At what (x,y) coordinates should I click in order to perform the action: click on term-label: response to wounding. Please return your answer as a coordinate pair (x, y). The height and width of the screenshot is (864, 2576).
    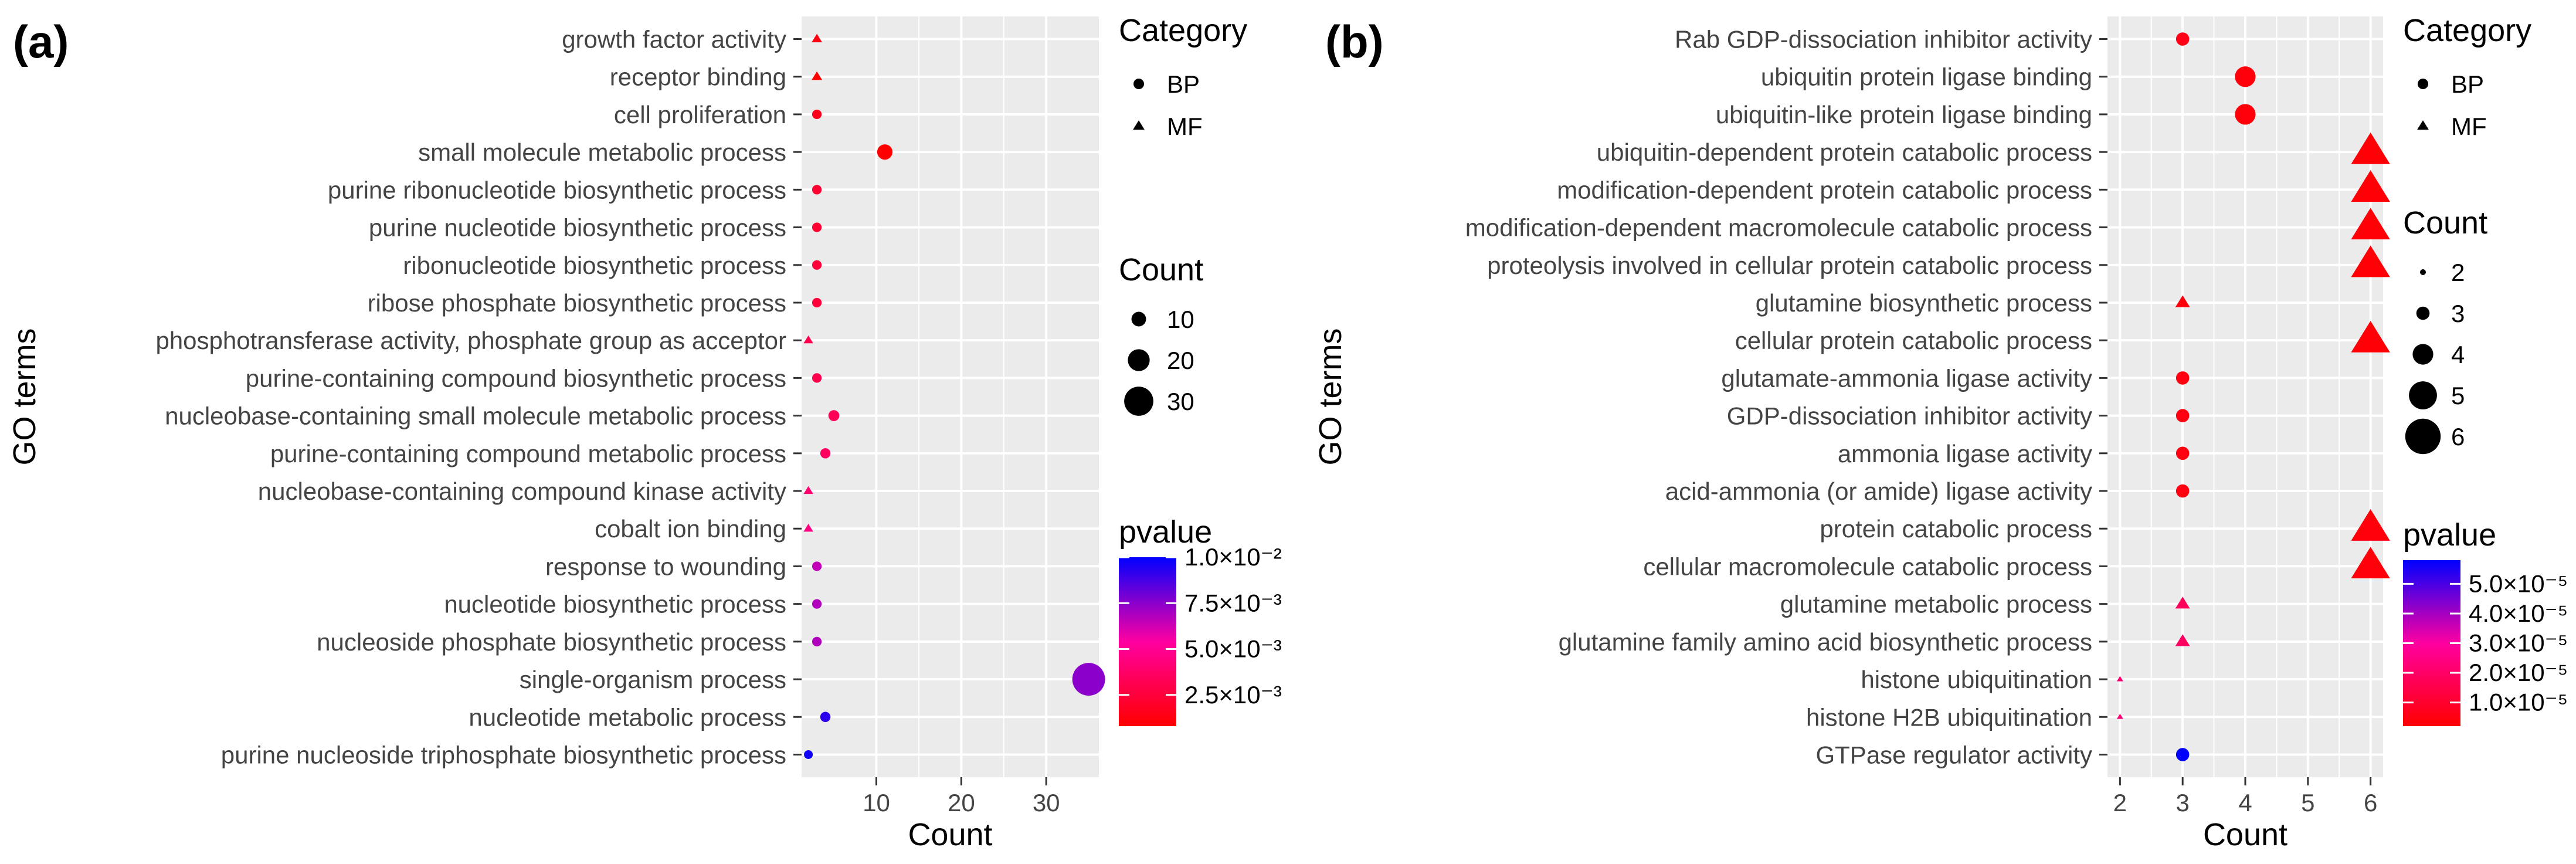
    Looking at the image, I should click on (665, 566).